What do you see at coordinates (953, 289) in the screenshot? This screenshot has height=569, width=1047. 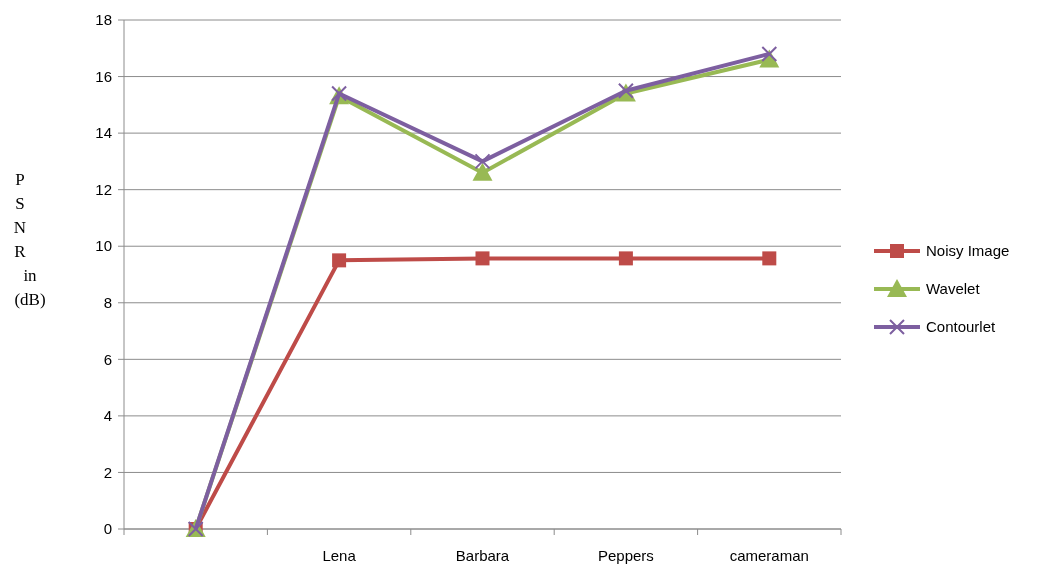 I see `legend-label: Wavelet` at bounding box center [953, 289].